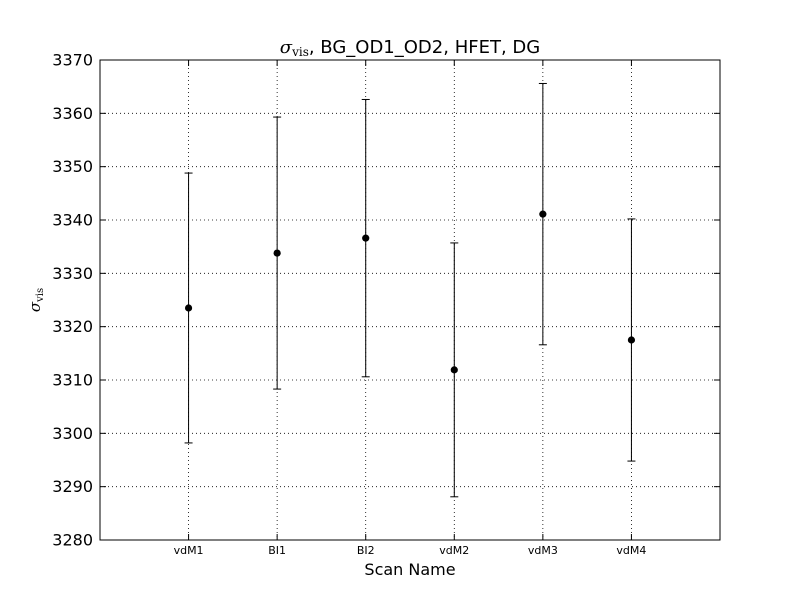 This screenshot has height=600, width=800. I want to click on y-tick-label: 3320, so click(72, 326).